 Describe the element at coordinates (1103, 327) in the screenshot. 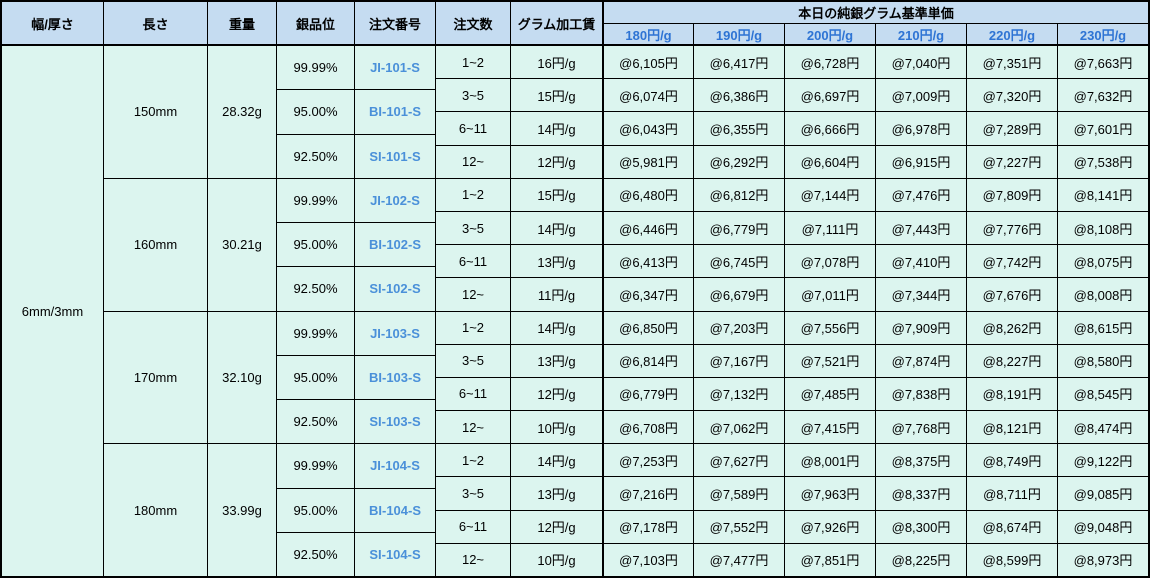

I see `price-cell: @8,615円` at that location.